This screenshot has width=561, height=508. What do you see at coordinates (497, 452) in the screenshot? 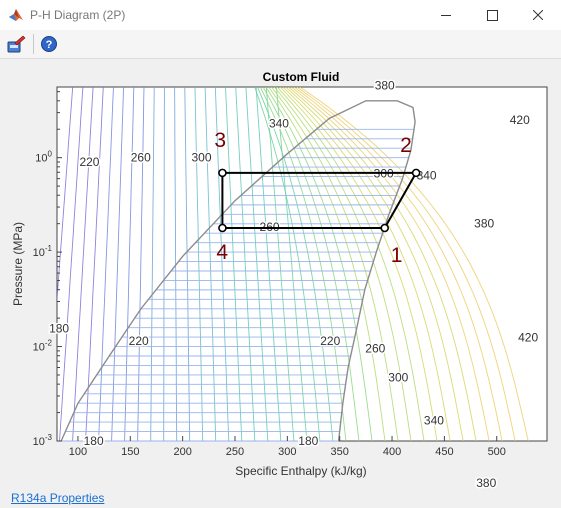
I see `x-tick-label: 500` at bounding box center [497, 452].